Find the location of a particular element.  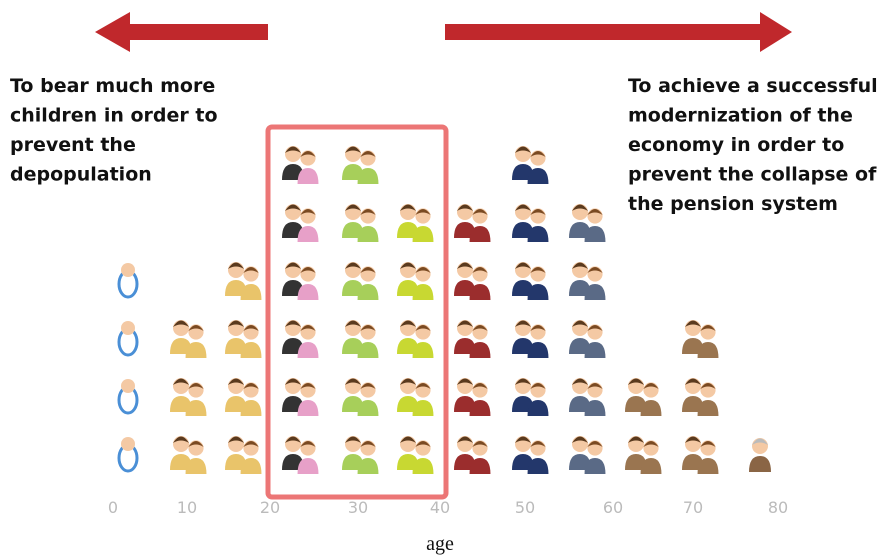

axis-tick-label: 10 is located at coordinates (187, 507).